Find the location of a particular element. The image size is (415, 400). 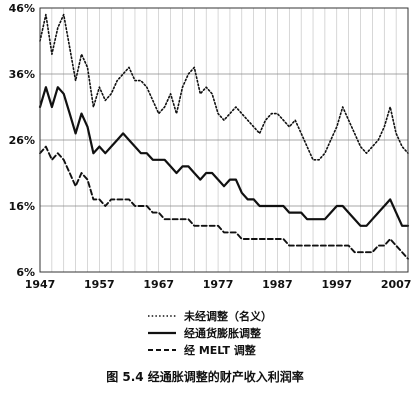

y-tick-label: 6% is located at coordinates (25, 272).